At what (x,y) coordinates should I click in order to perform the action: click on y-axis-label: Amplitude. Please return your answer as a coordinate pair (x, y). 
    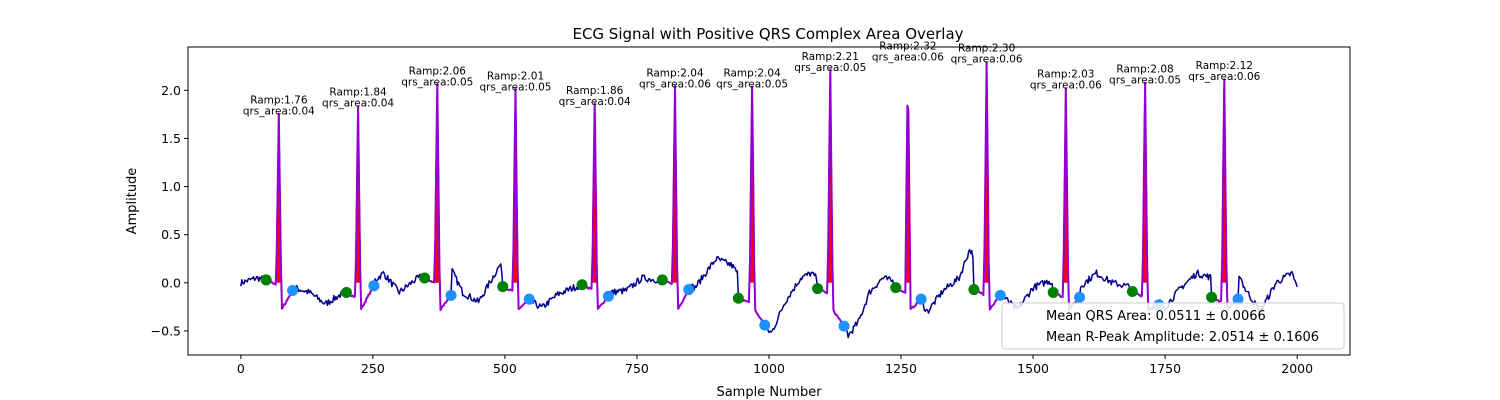
    Looking at the image, I should click on (132, 201).